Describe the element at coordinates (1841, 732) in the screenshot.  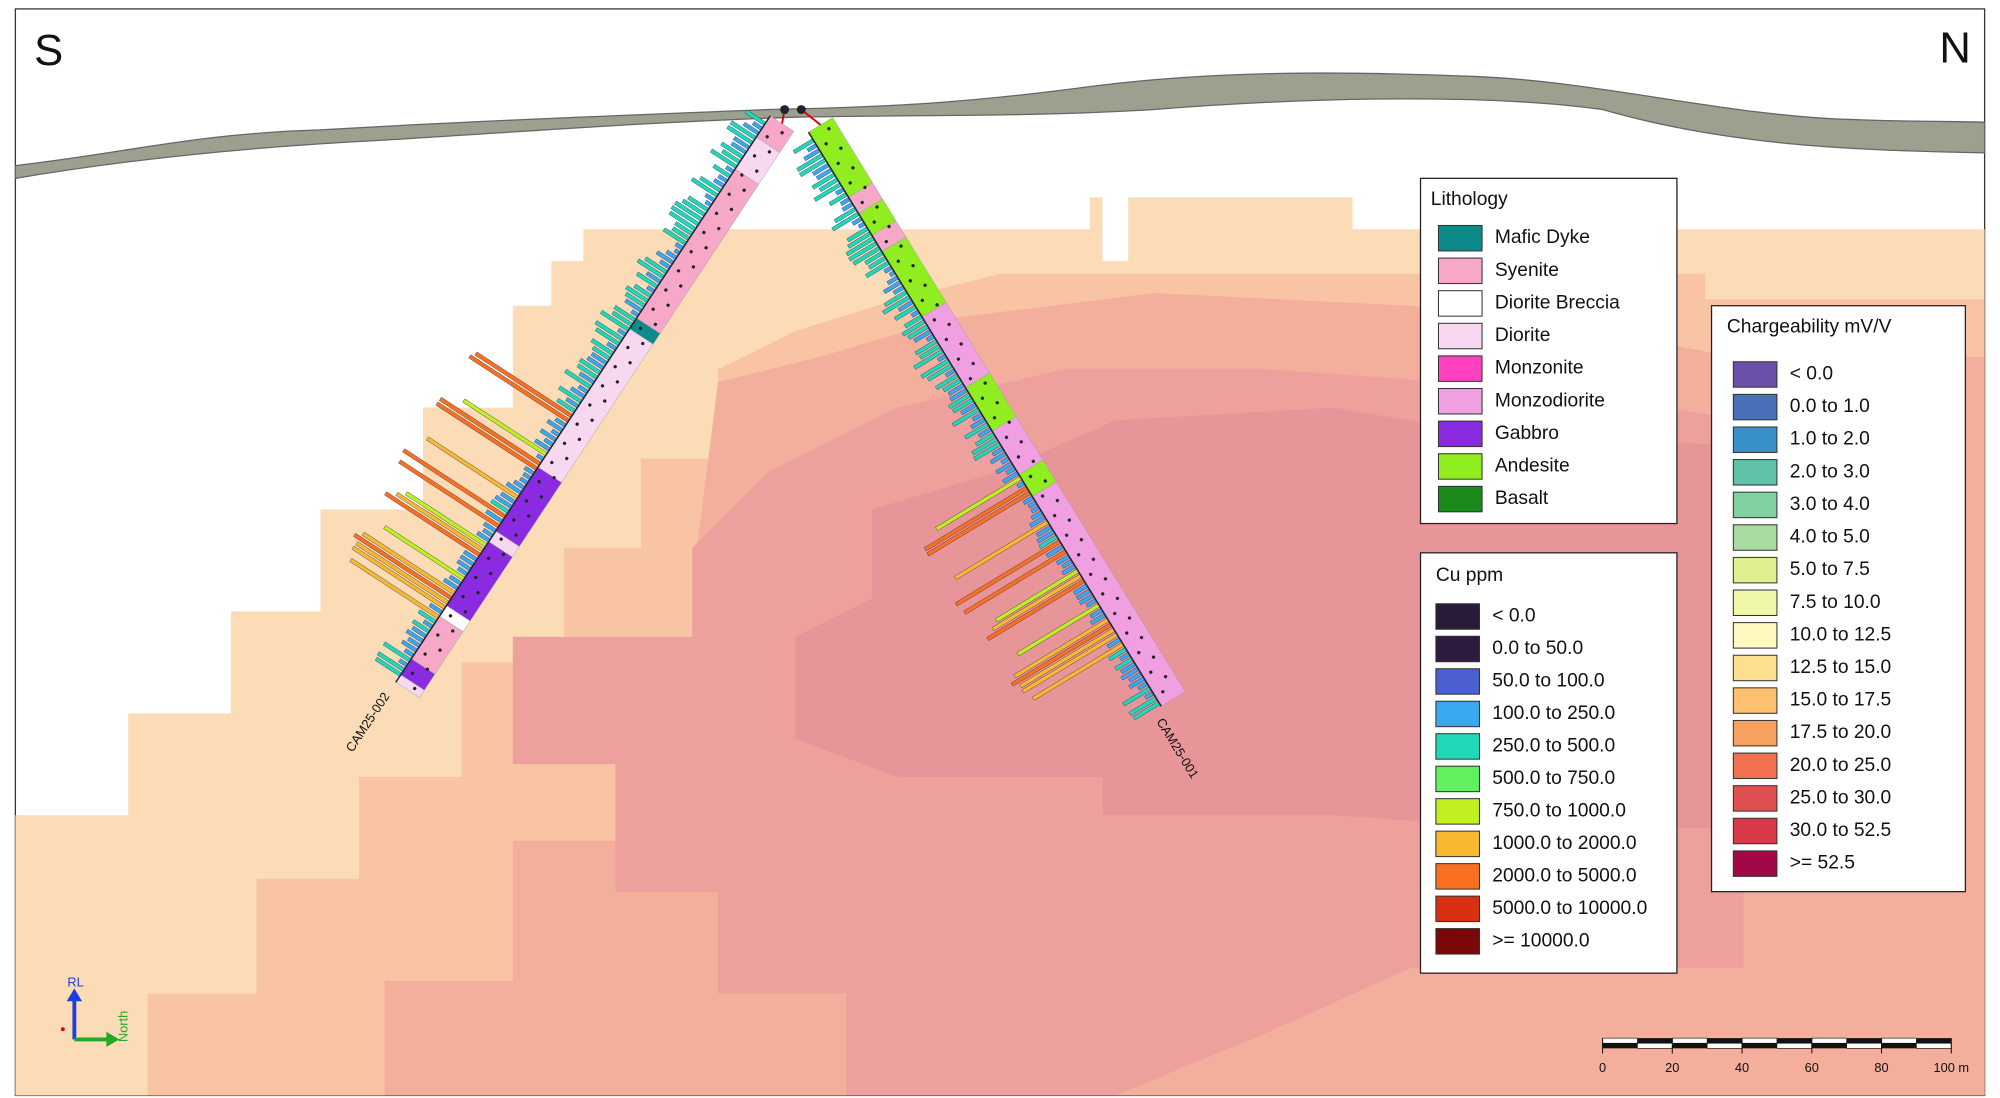
I see `legend-label: 17.5 to 20.0` at that location.